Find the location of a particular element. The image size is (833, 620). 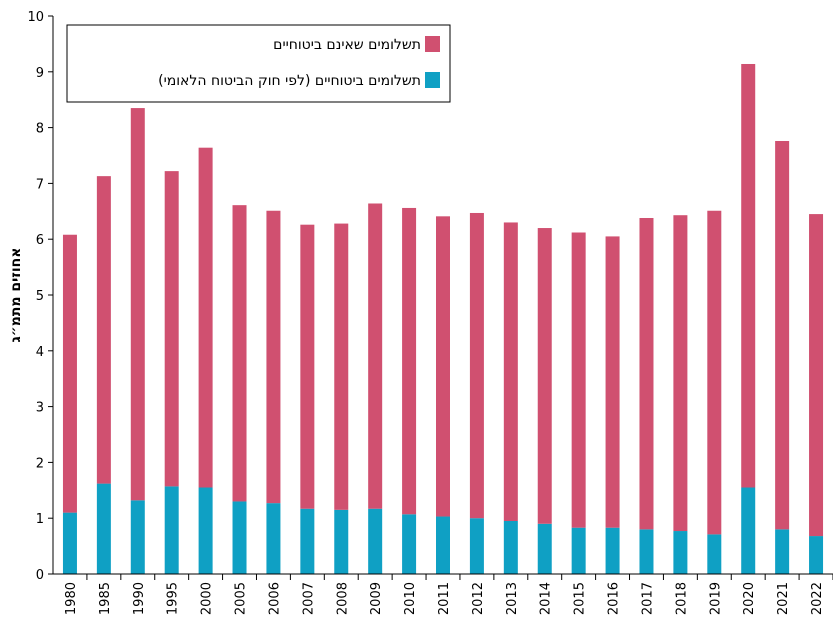

y-tick-label: 2 is located at coordinates (40, 463).